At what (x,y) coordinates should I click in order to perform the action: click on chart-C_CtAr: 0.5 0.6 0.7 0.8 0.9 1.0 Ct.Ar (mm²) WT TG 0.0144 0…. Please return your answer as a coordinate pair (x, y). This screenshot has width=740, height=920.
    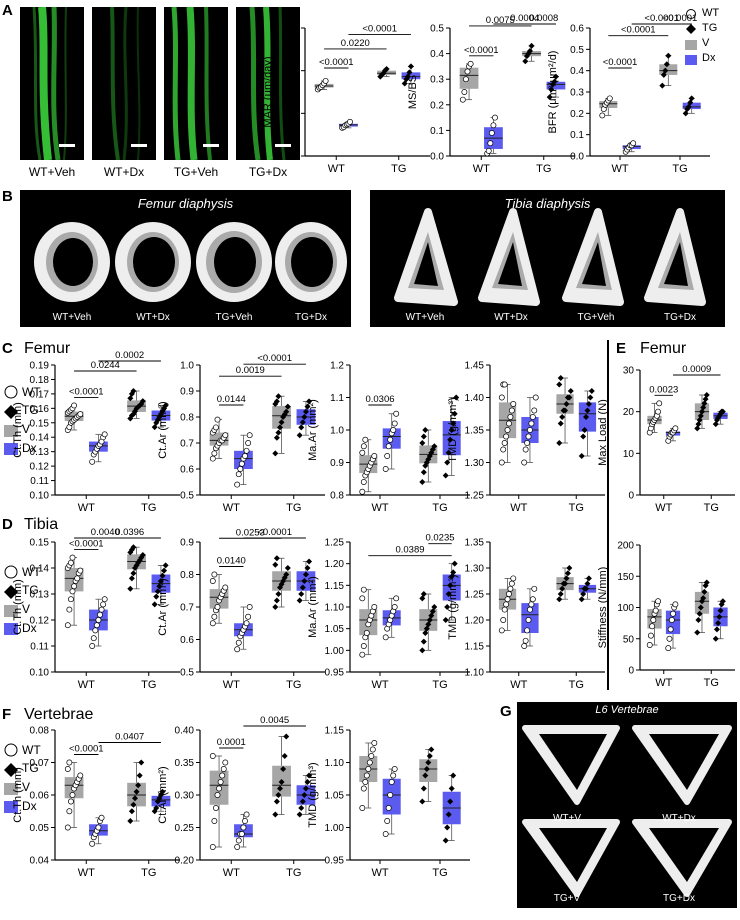
    Looking at the image, I should click on (241, 433).